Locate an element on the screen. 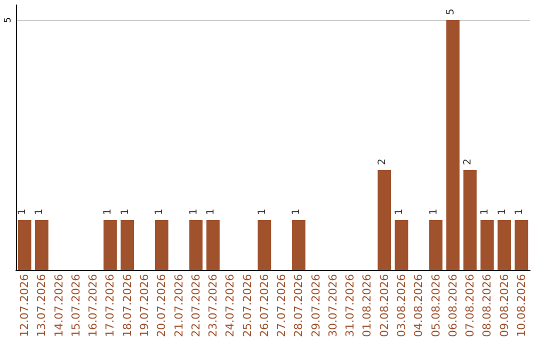 The image size is (540, 340). x-tick-label: 21.07.2026 is located at coordinates (179, 305).